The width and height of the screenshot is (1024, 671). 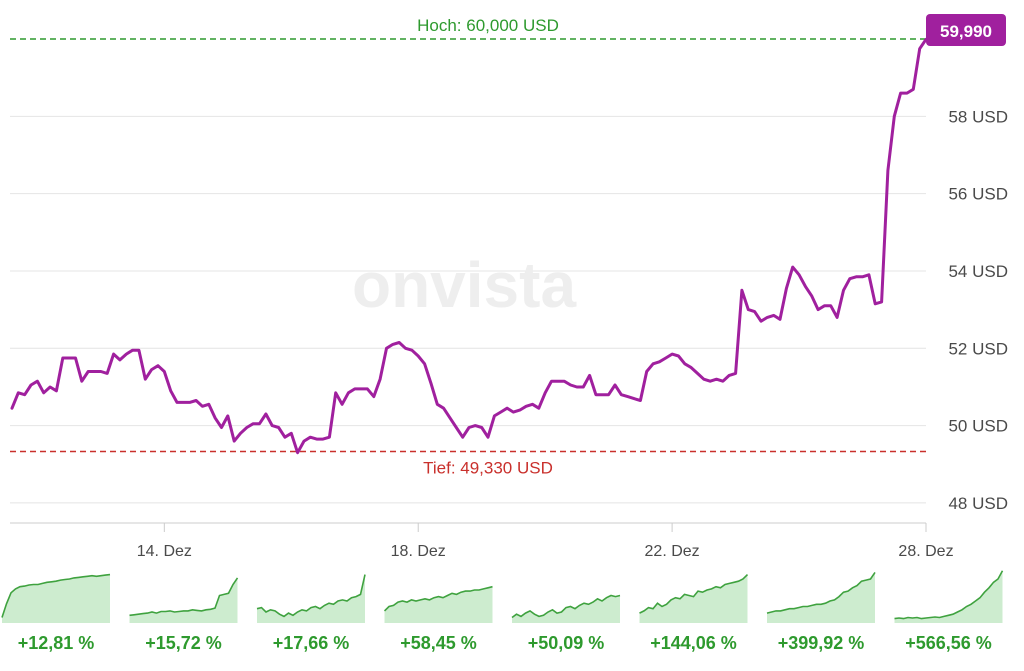 What do you see at coordinates (418, 551) in the screenshot?
I see `x-tick-label: 18. Dez` at bounding box center [418, 551].